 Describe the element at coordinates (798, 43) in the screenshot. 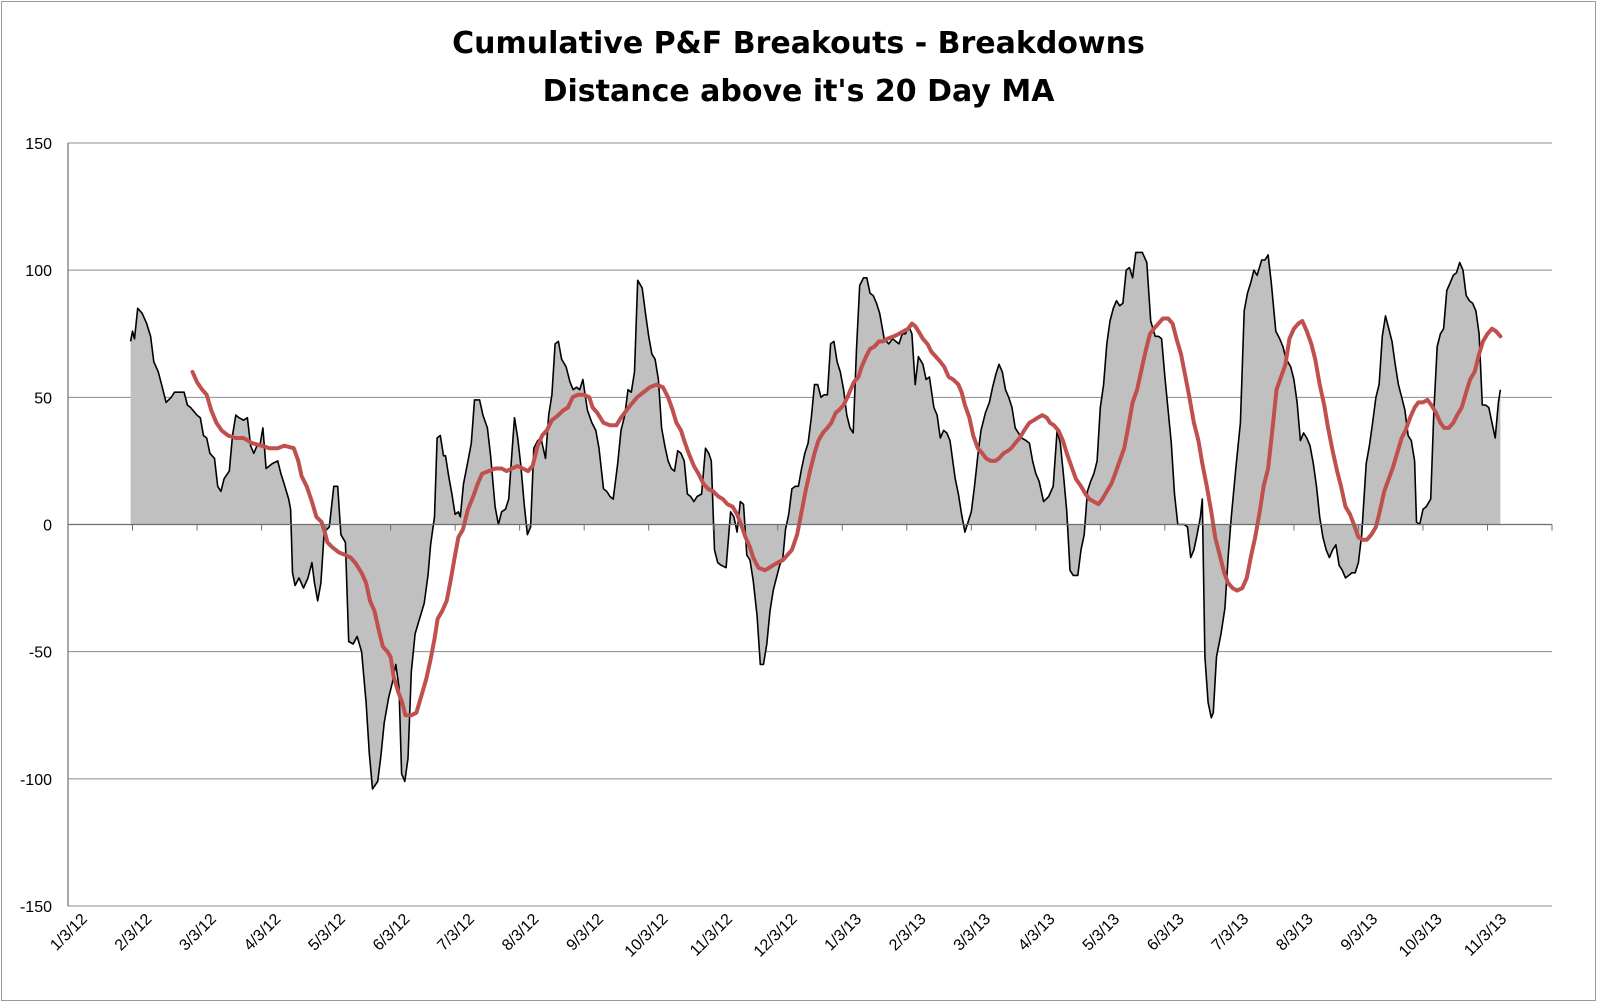

I see `chart-title: Cumulative P&F Breakouts - Breakdowns` at that location.